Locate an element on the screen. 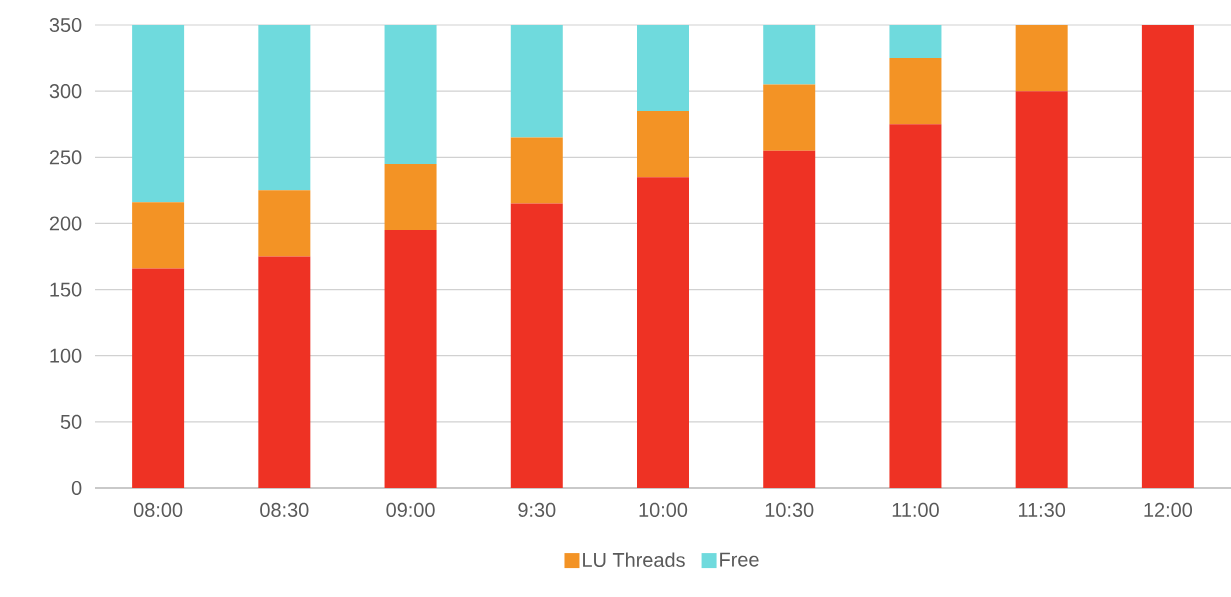 Image resolution: width=1231 pixels, height=597 pixels. x-tick-label: 11:00 is located at coordinates (915, 509).